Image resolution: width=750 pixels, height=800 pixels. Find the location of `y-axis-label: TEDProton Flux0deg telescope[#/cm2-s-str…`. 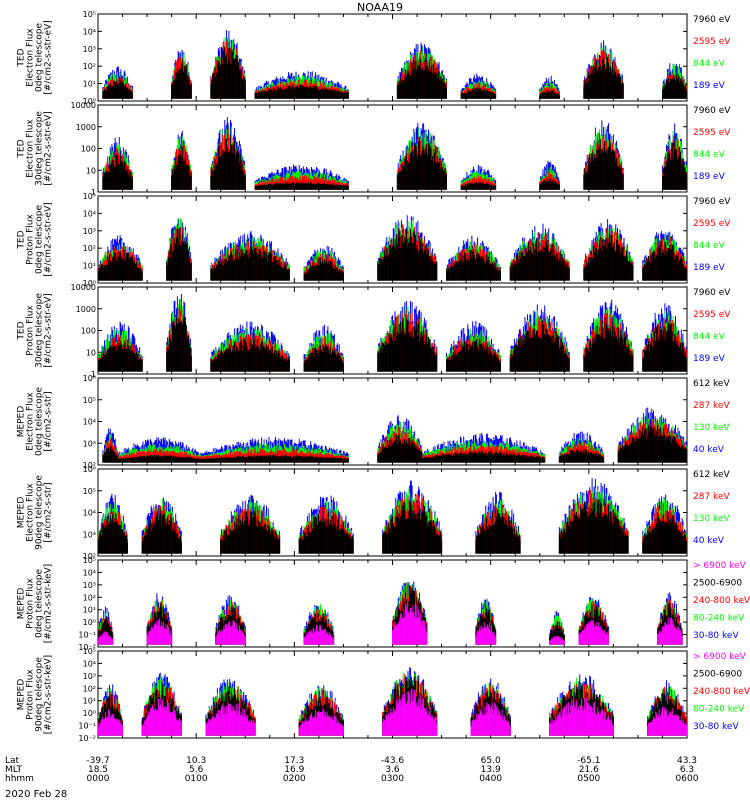

y-axis-label: TEDProton Flux0deg telescope[#/cm2-s-str… is located at coordinates (35, 239).